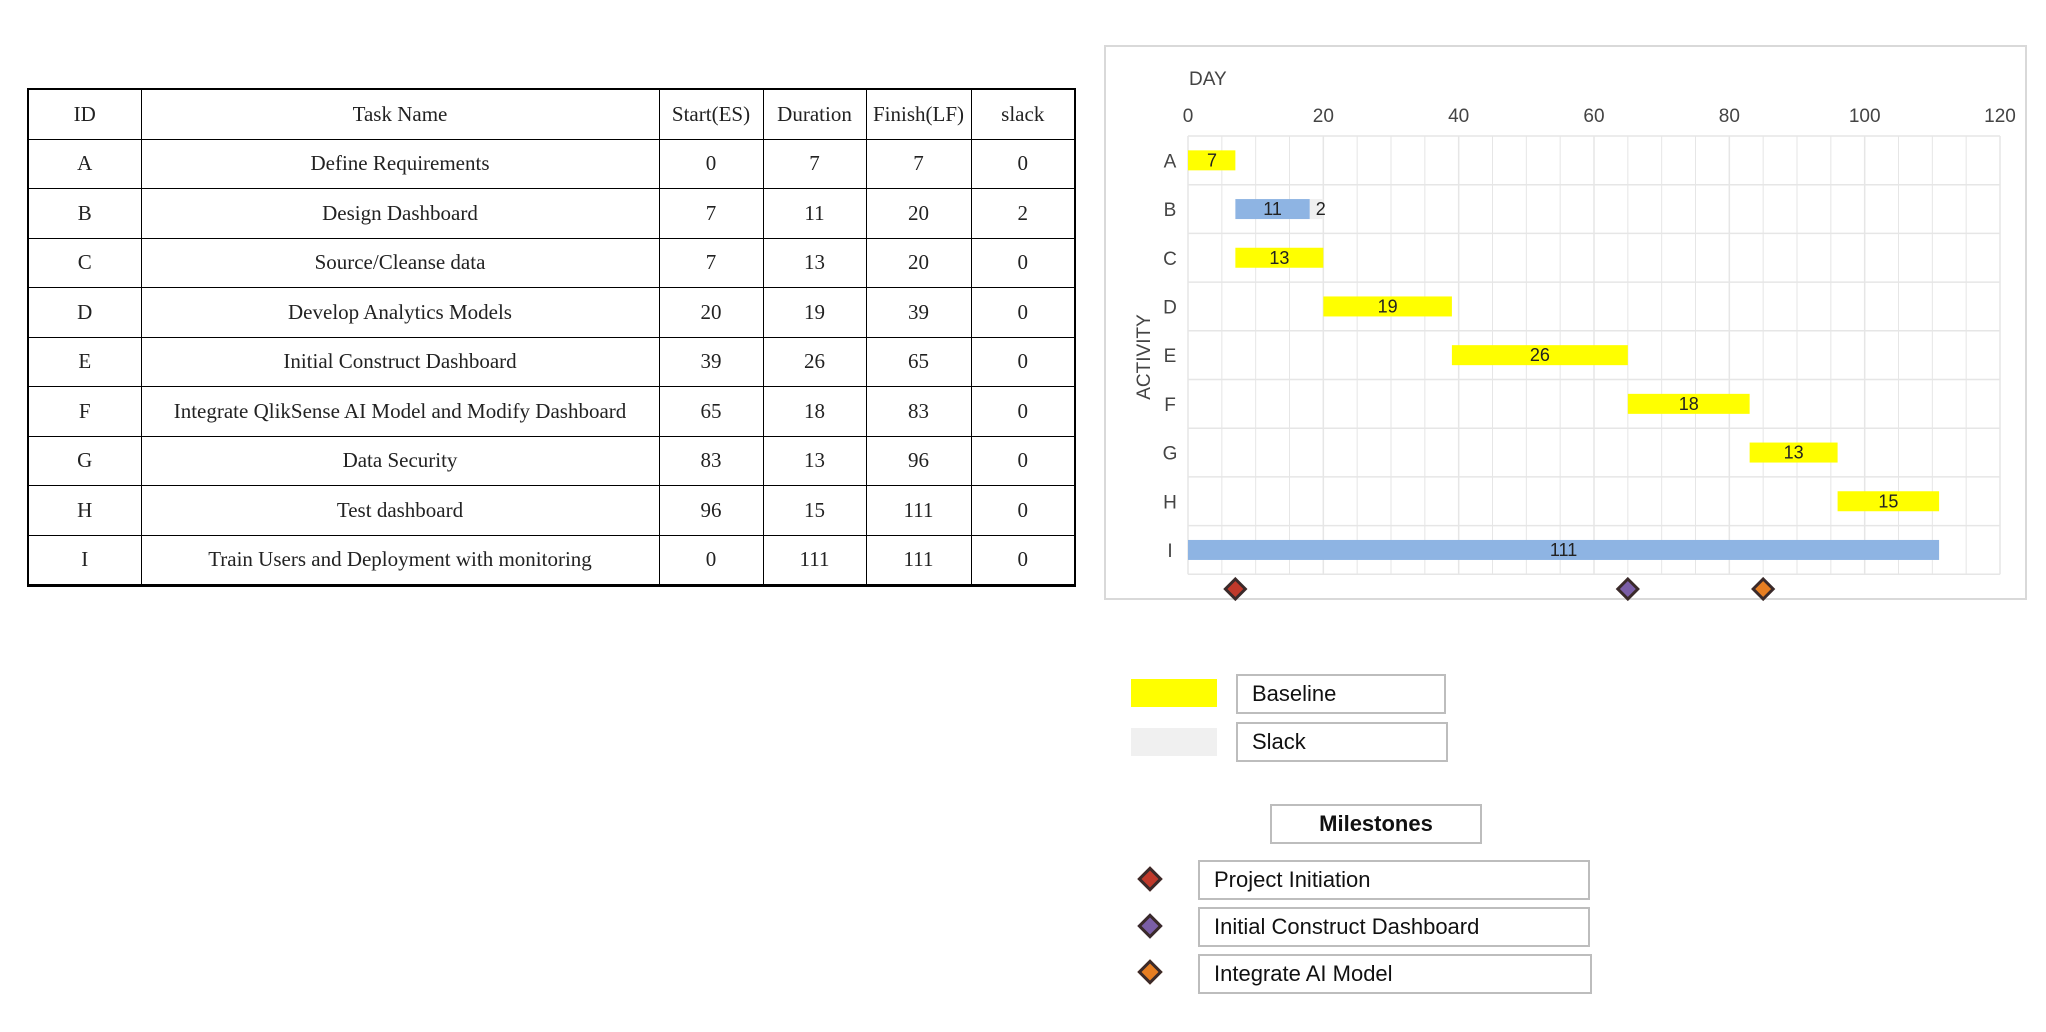 Image resolution: width=2046 pixels, height=1032 pixels. What do you see at coordinates (400, 213) in the screenshot?
I see `cell-task-name: Design Dashboard` at bounding box center [400, 213].